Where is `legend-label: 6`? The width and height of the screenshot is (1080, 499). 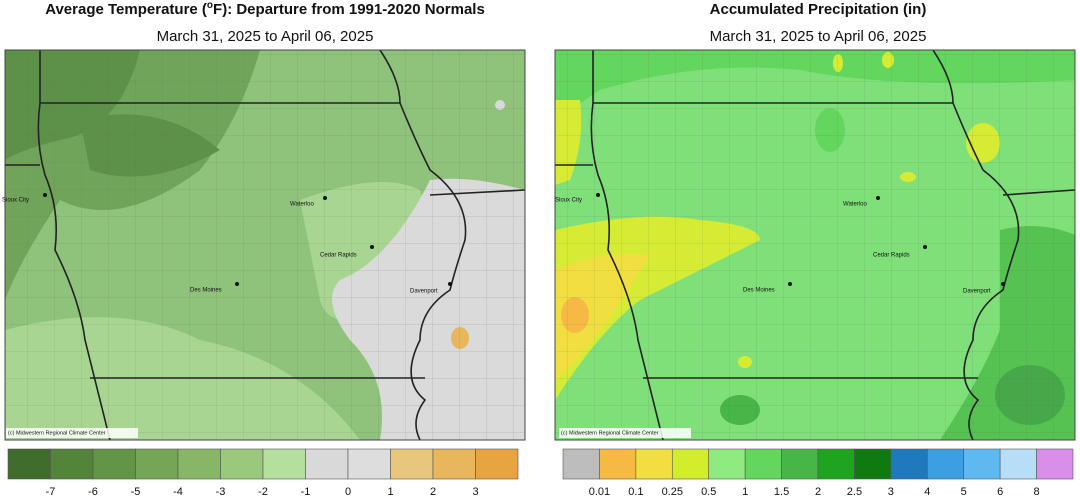 legend-label: 6 is located at coordinates (1000, 492).